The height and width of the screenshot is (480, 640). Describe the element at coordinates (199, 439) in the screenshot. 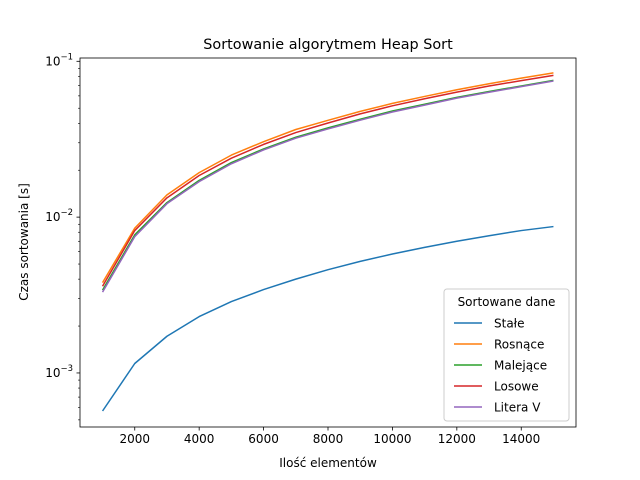

I see `x-tick-label: 4000` at that location.